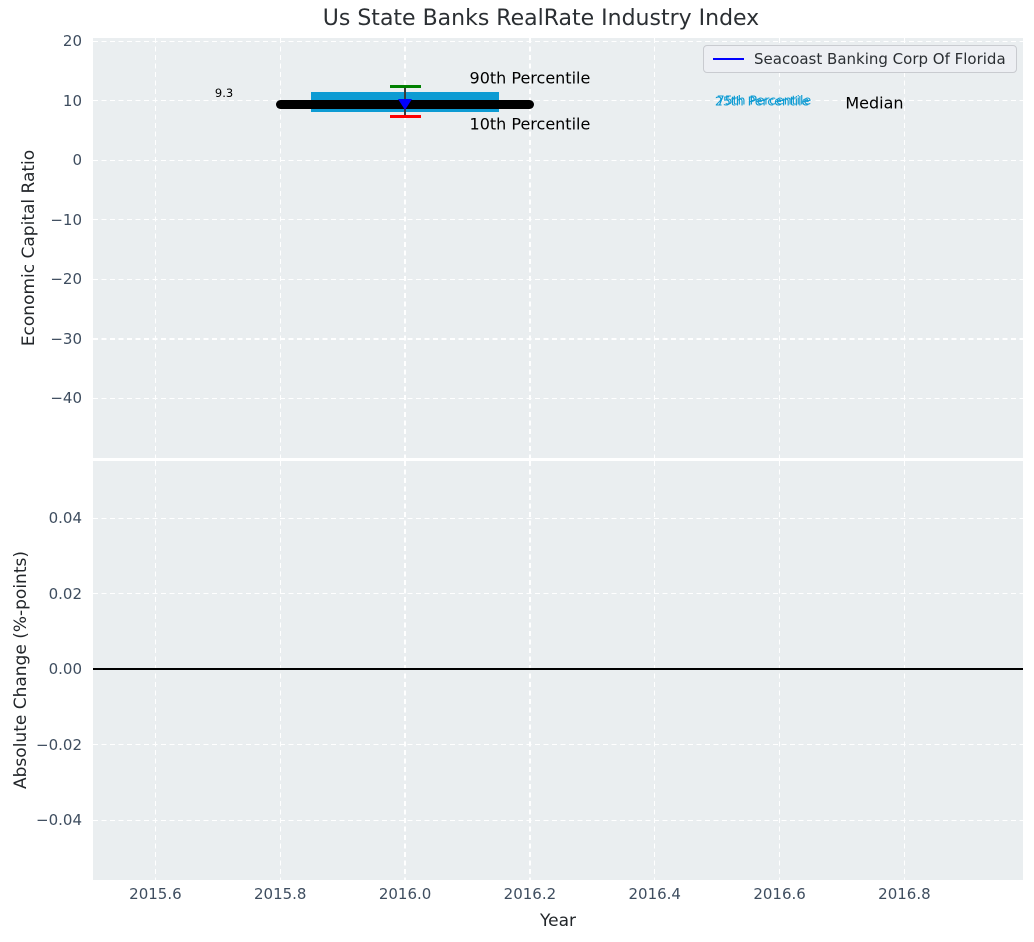  What do you see at coordinates (65, 593) in the screenshot?
I see `y-tick-label: 0.02` at bounding box center [65, 593].